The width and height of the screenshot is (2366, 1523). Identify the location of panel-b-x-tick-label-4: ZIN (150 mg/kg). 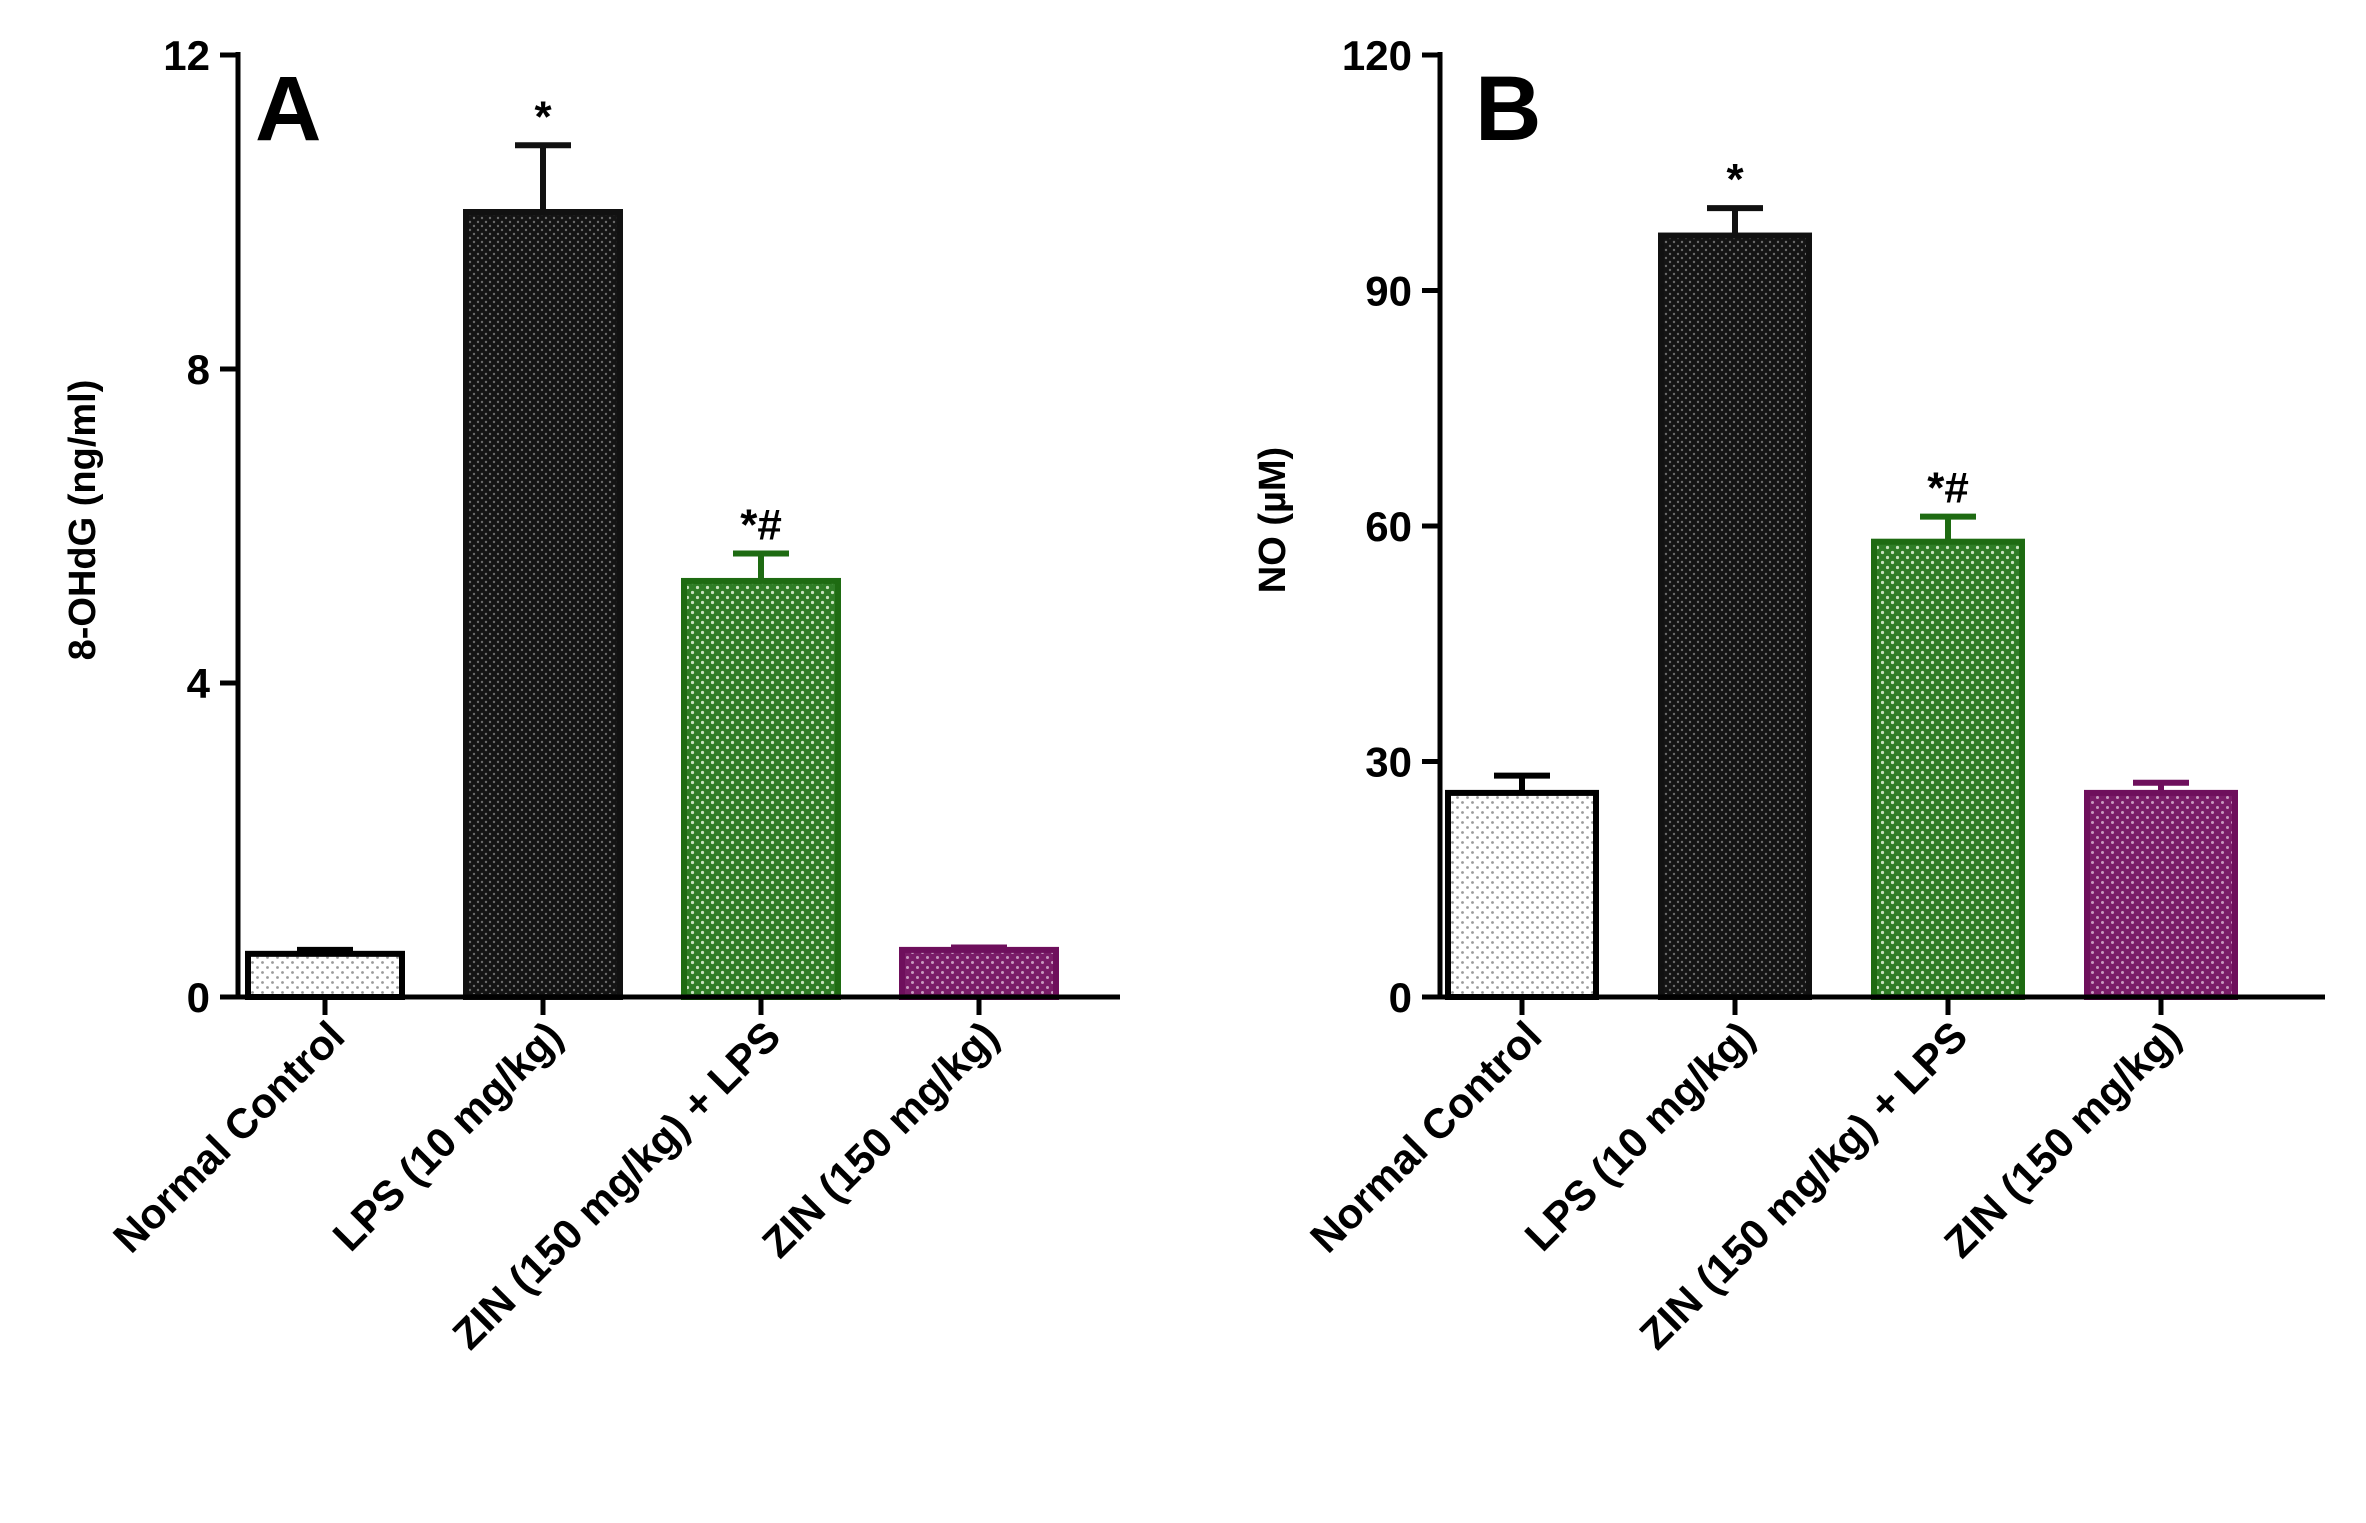
(2062, 1139).